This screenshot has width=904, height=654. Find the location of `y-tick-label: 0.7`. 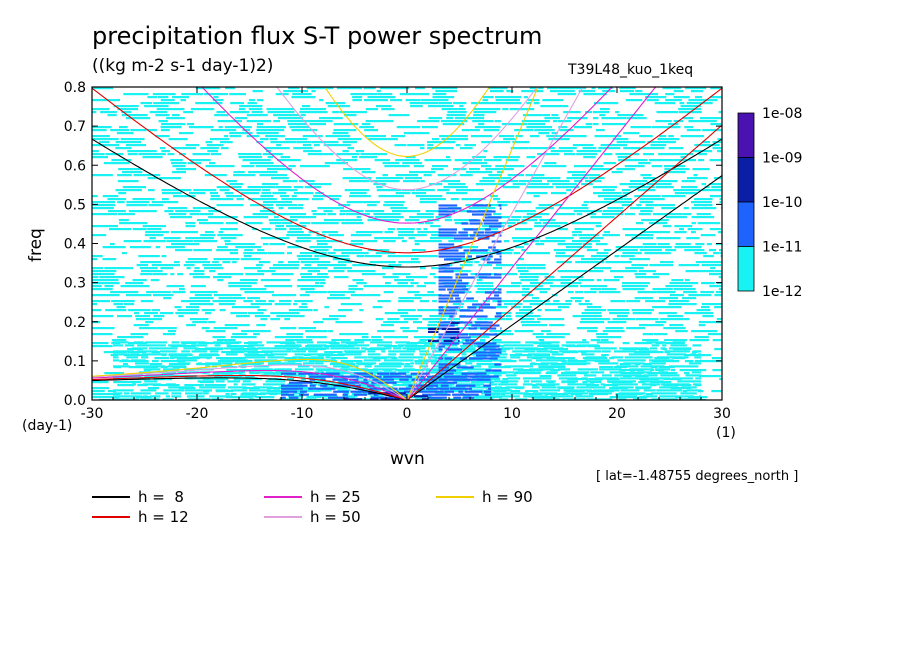

y-tick-label: 0.7 is located at coordinates (75, 127).